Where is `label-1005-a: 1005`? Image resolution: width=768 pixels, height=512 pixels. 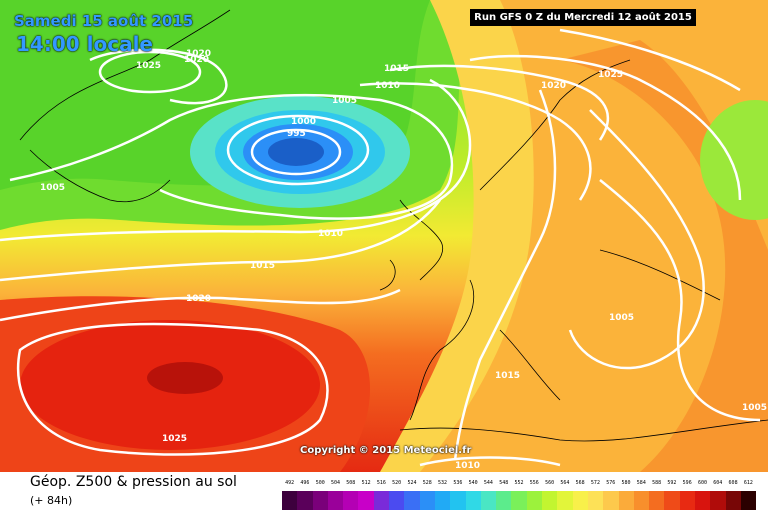 label-1005-a: 1005 is located at coordinates (344, 101).